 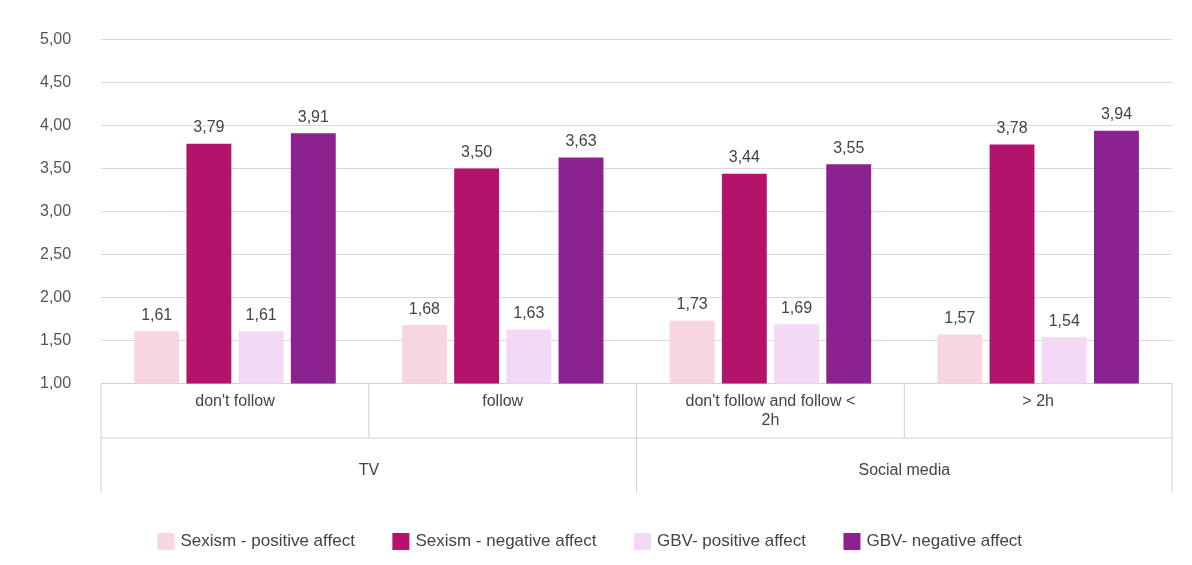 I want to click on data-label: 3,63, so click(x=581, y=140).